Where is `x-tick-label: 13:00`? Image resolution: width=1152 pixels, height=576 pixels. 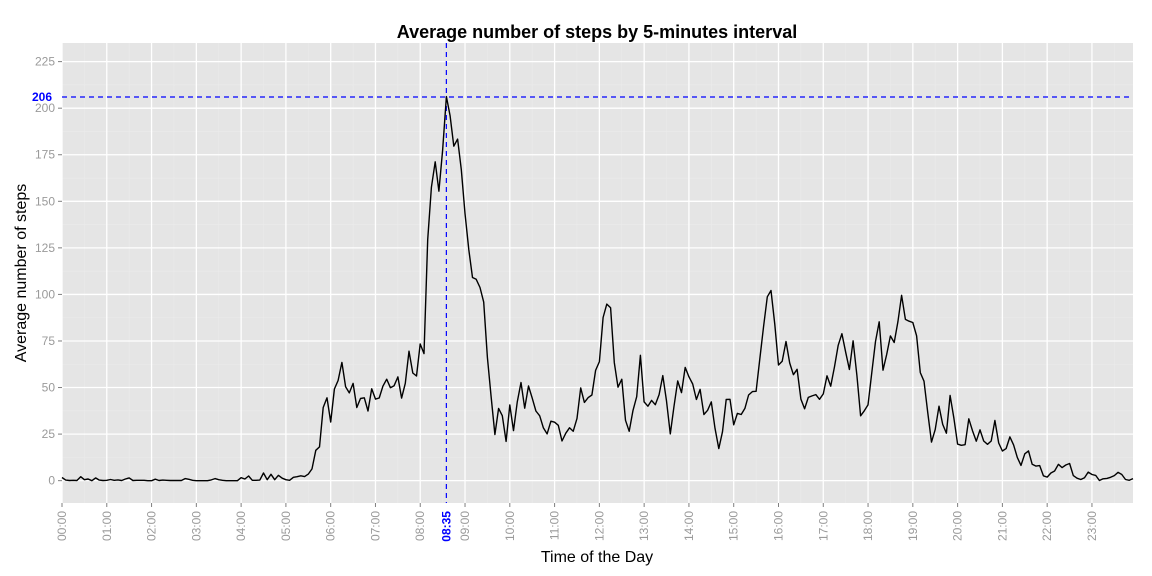
x-tick-label: 13:00 is located at coordinates (644, 526).